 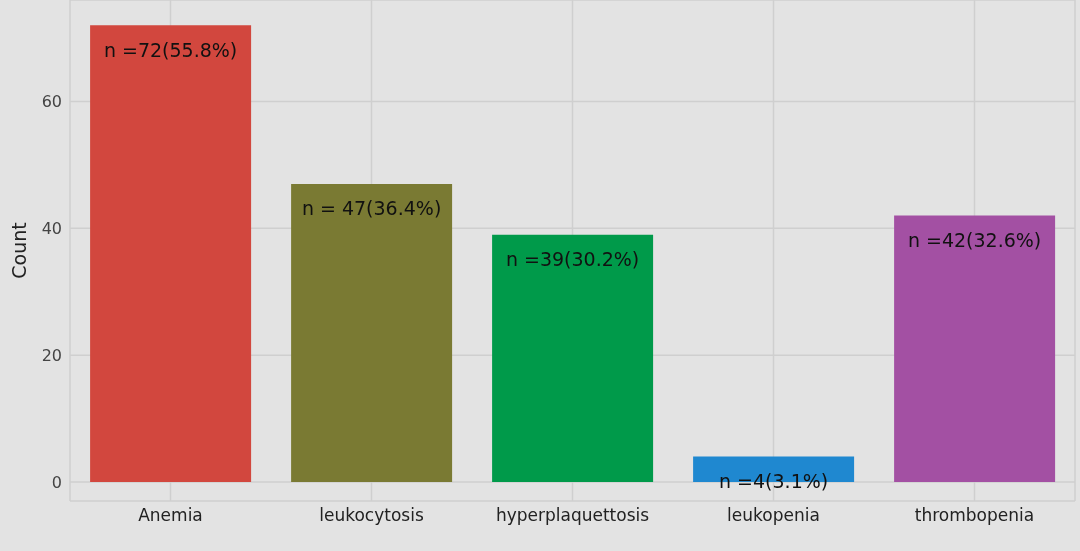 I want to click on x-tick-label: leukopenia, so click(x=773, y=515).